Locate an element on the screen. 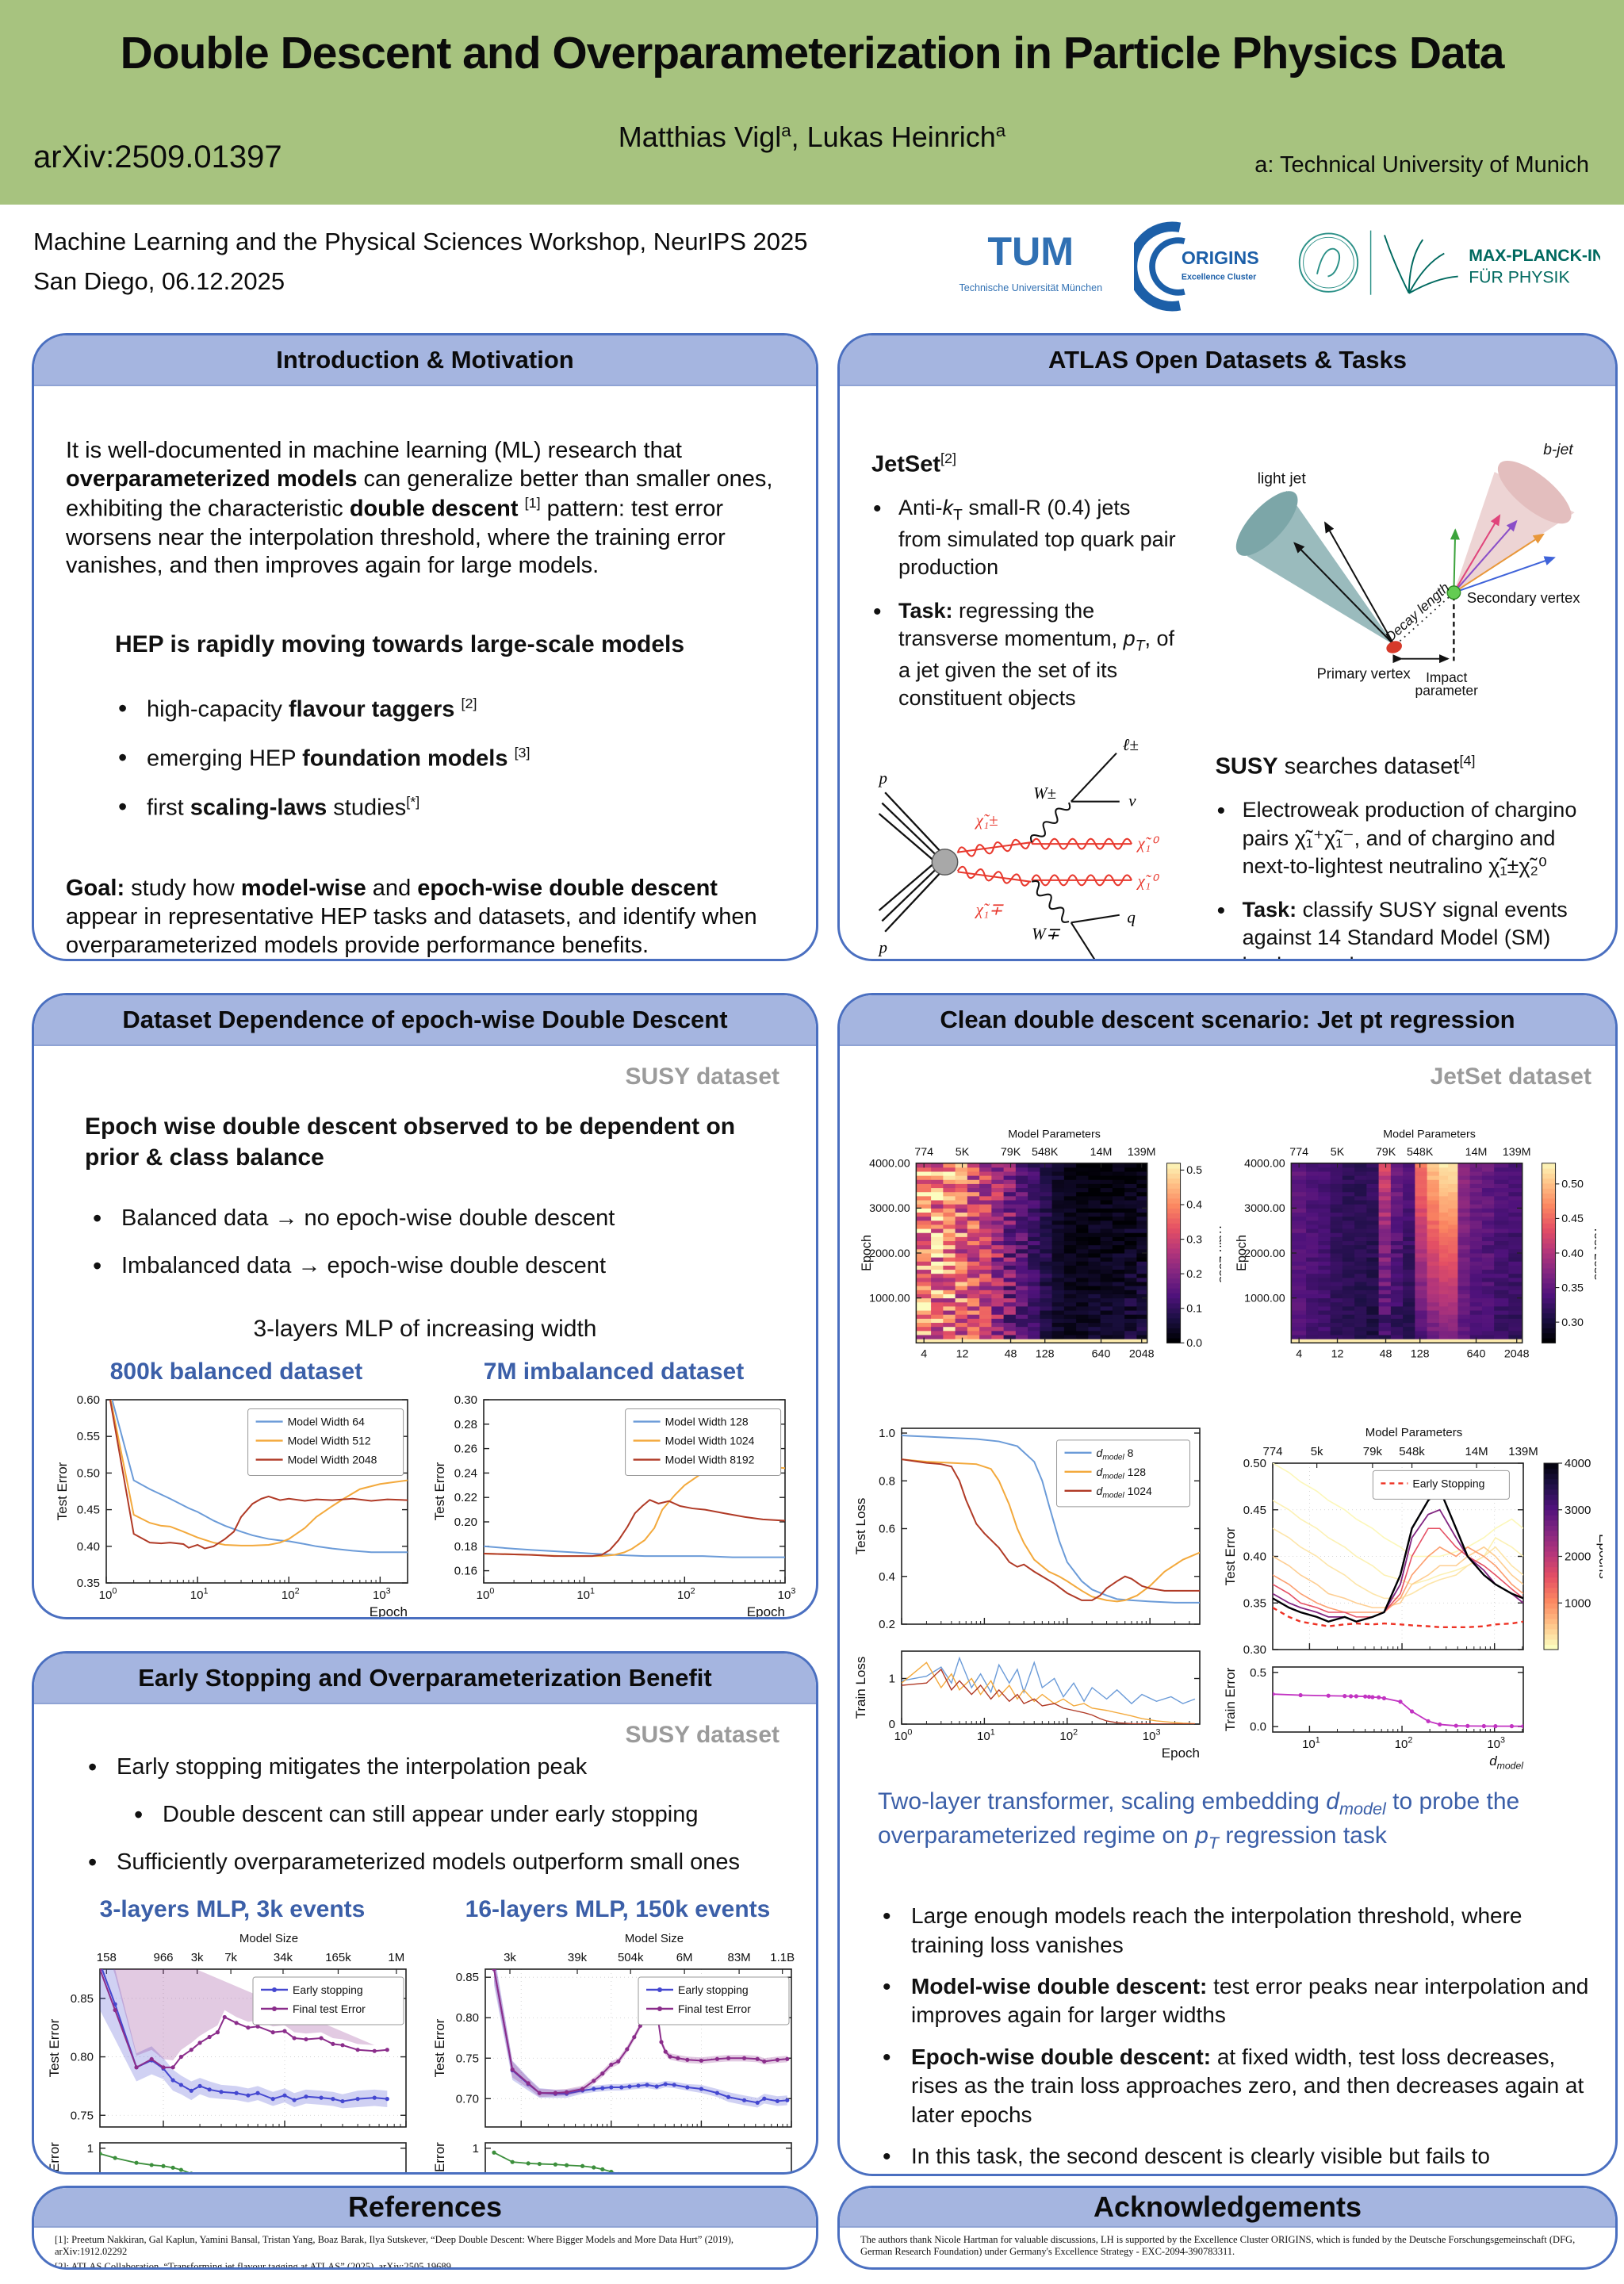 The image size is (1624, 2284). svg-text: 0.18 is located at coordinates (465, 1547).